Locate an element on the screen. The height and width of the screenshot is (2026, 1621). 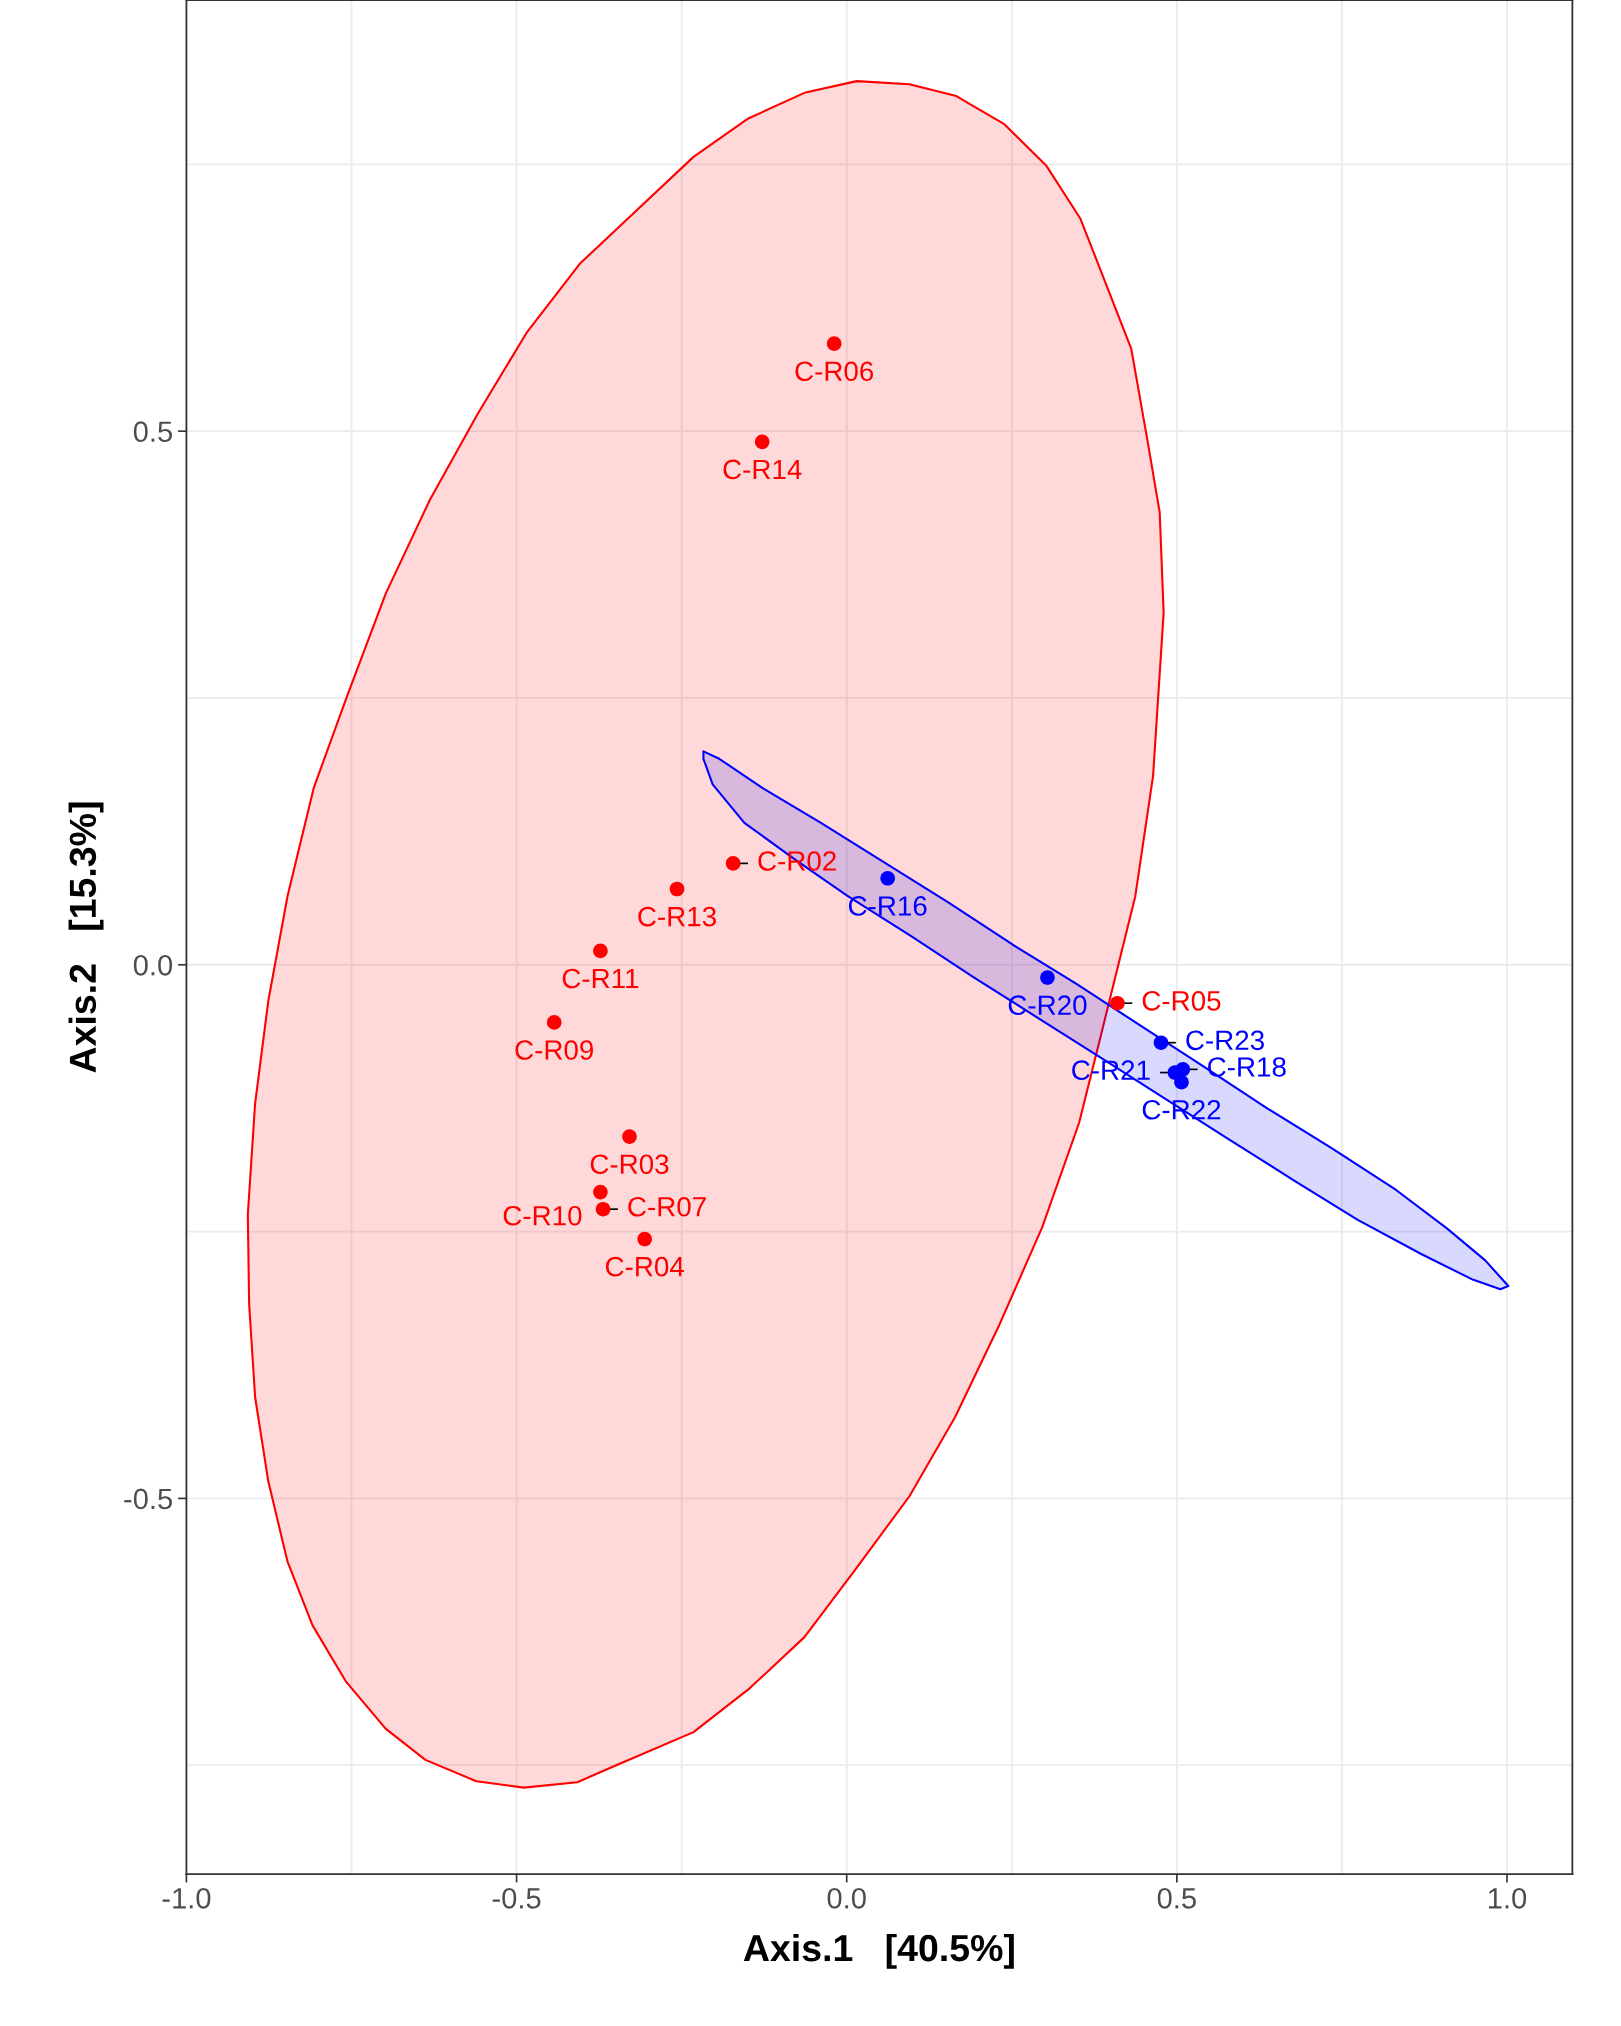
y-tick-label: 0.0 is located at coordinates (153, 965).